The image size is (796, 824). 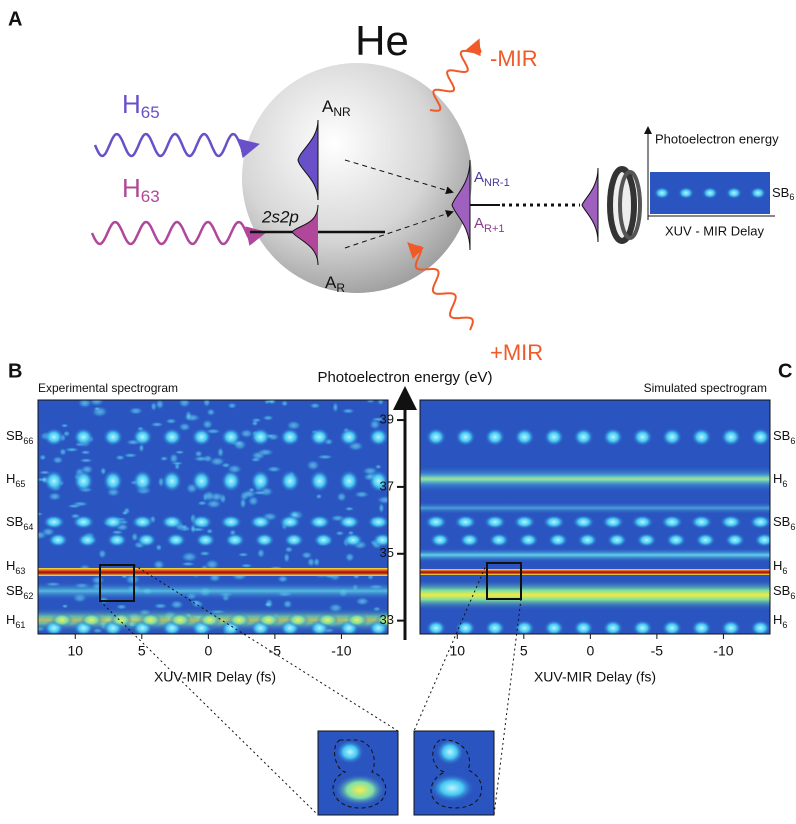 What do you see at coordinates (15, 371) in the screenshot?
I see `panel-letter: B` at bounding box center [15, 371].